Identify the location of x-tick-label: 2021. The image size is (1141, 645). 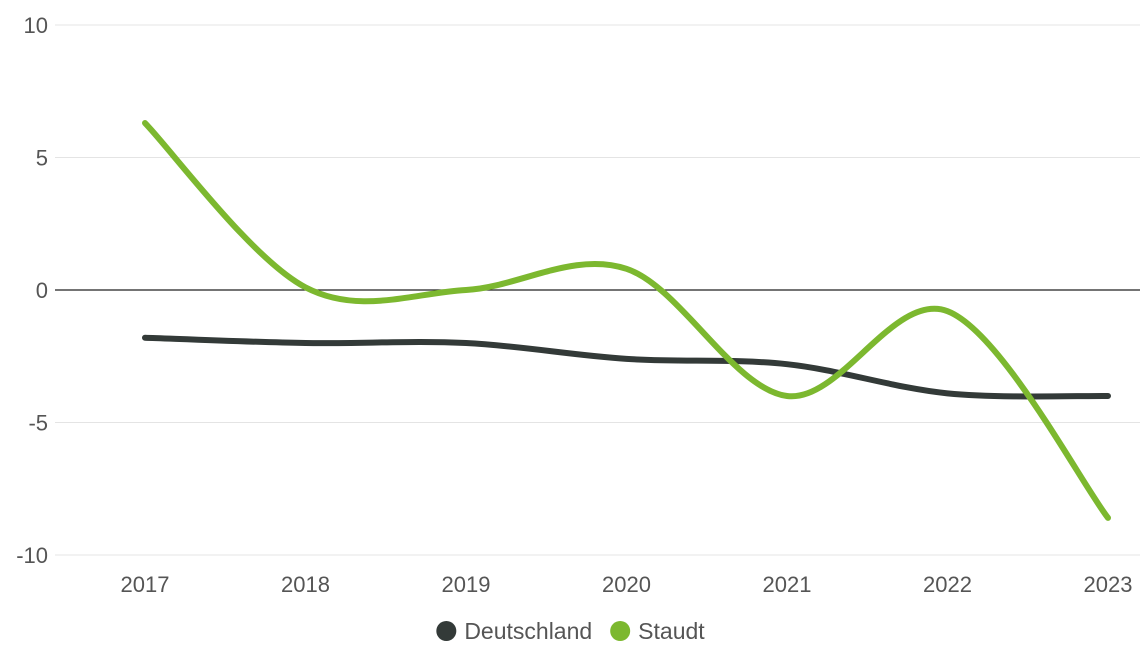
(787, 584).